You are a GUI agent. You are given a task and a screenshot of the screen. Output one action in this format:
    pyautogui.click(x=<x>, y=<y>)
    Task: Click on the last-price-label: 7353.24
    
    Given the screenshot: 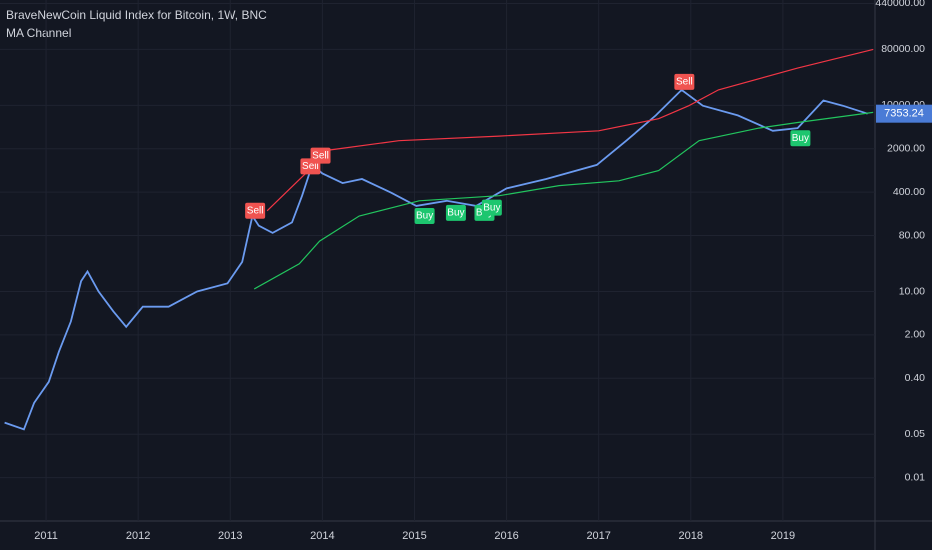 What is the action you would take?
    pyautogui.click(x=904, y=114)
    